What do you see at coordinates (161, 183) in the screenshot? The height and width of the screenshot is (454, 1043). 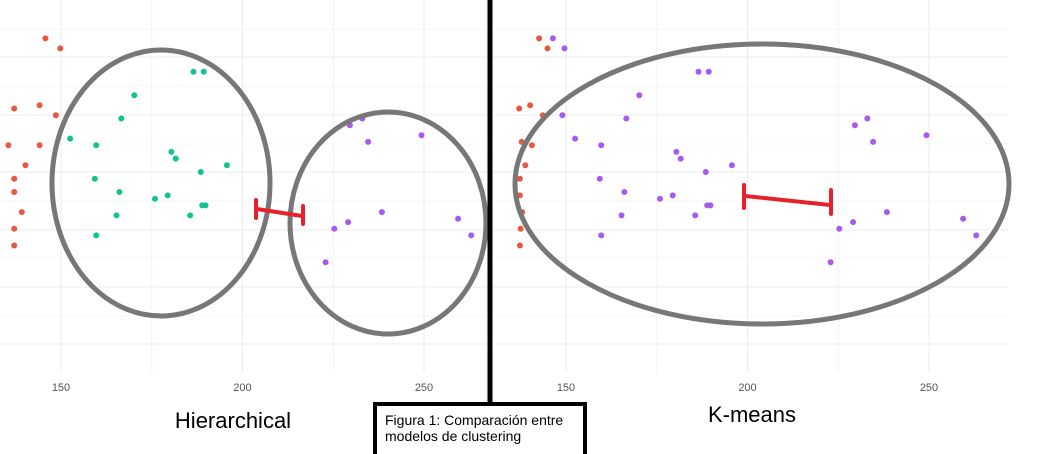 I see `hierarchical-green-cluster-ellipse` at bounding box center [161, 183].